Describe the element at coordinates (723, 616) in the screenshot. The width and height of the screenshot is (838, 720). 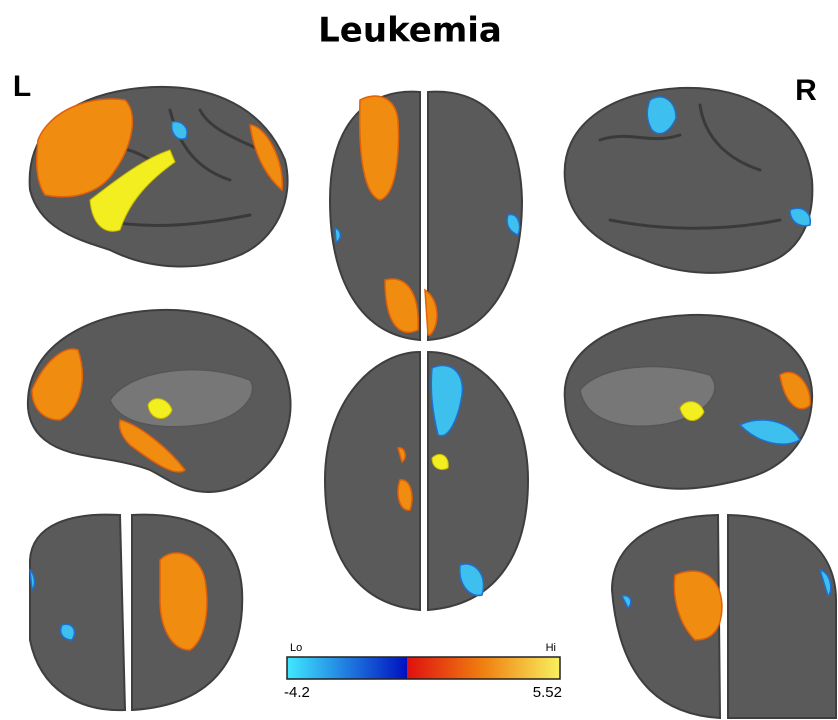
I see `brain-right-coronal` at that location.